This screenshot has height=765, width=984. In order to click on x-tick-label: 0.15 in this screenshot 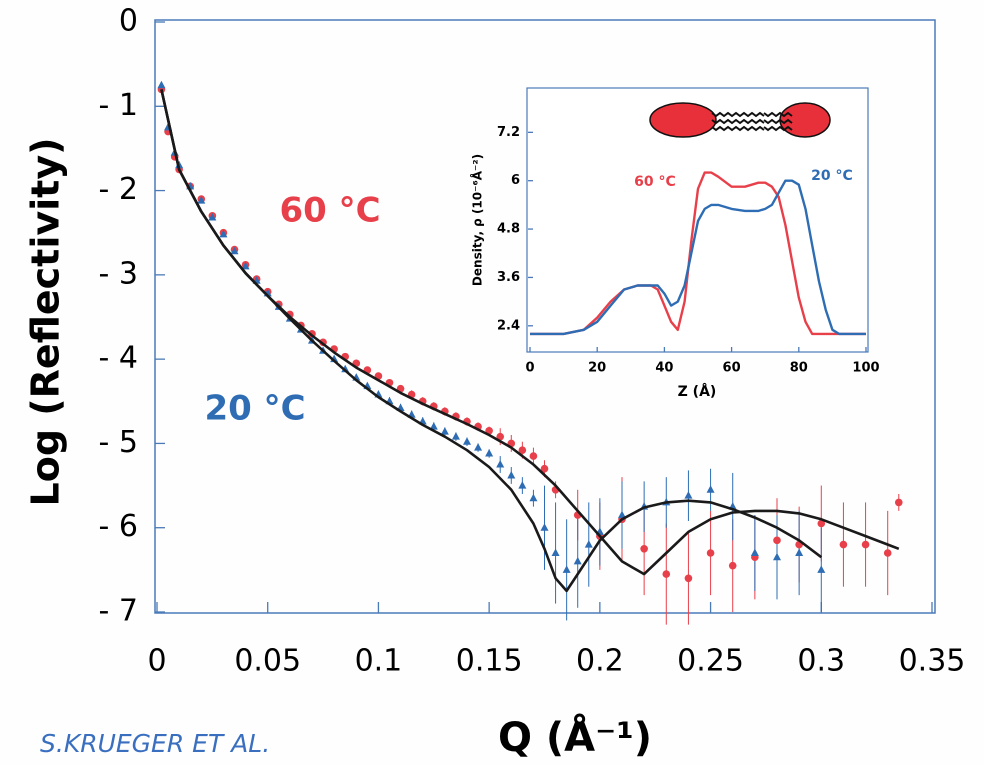, I will do `click(489, 661)`.